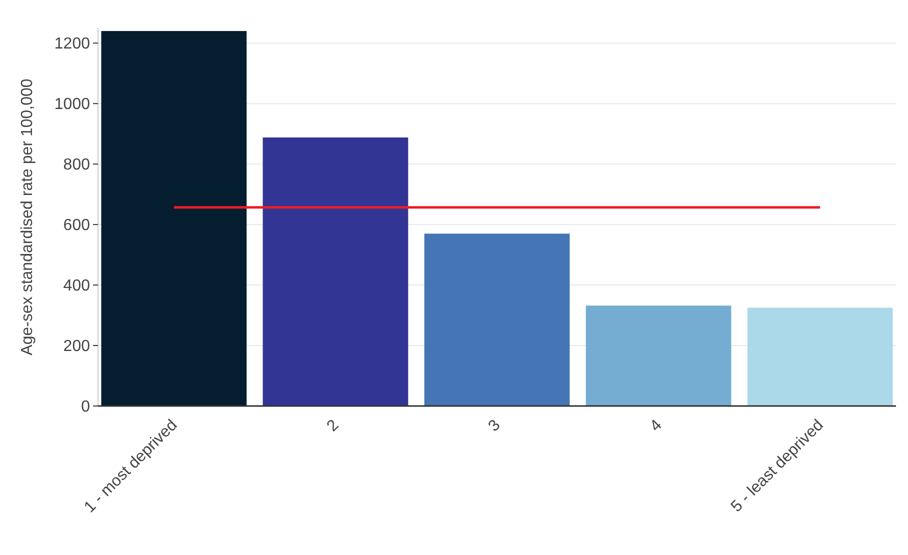 This screenshot has width=908, height=555. What do you see at coordinates (72, 105) in the screenshot?
I see `y-tick-label: 1000` at bounding box center [72, 105].